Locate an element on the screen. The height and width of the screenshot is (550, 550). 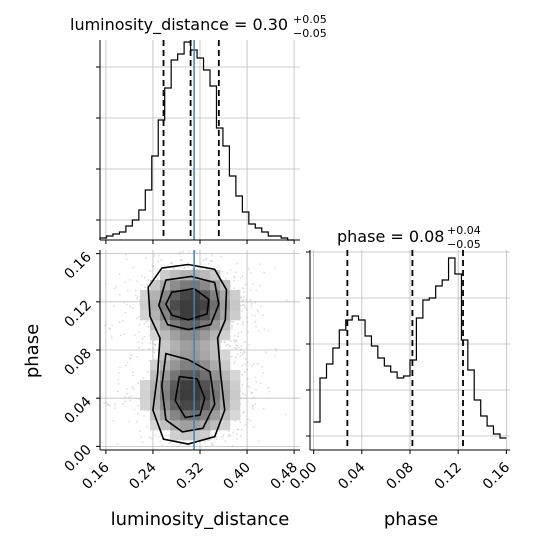
contour-lines is located at coordinates (187, 354).